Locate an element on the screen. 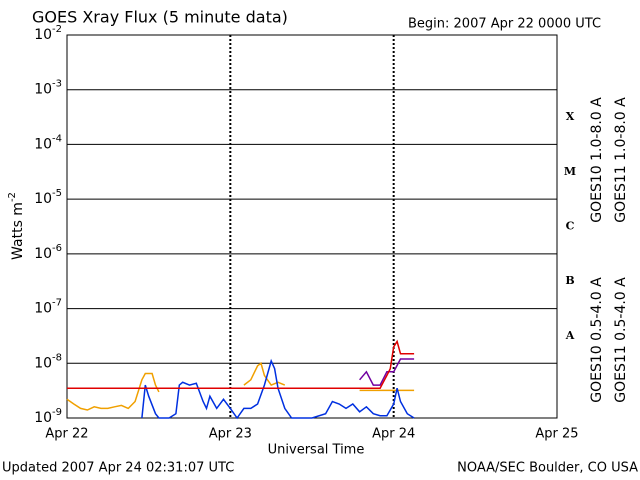  y-tick-label: 10⁻² is located at coordinates (48, 33).